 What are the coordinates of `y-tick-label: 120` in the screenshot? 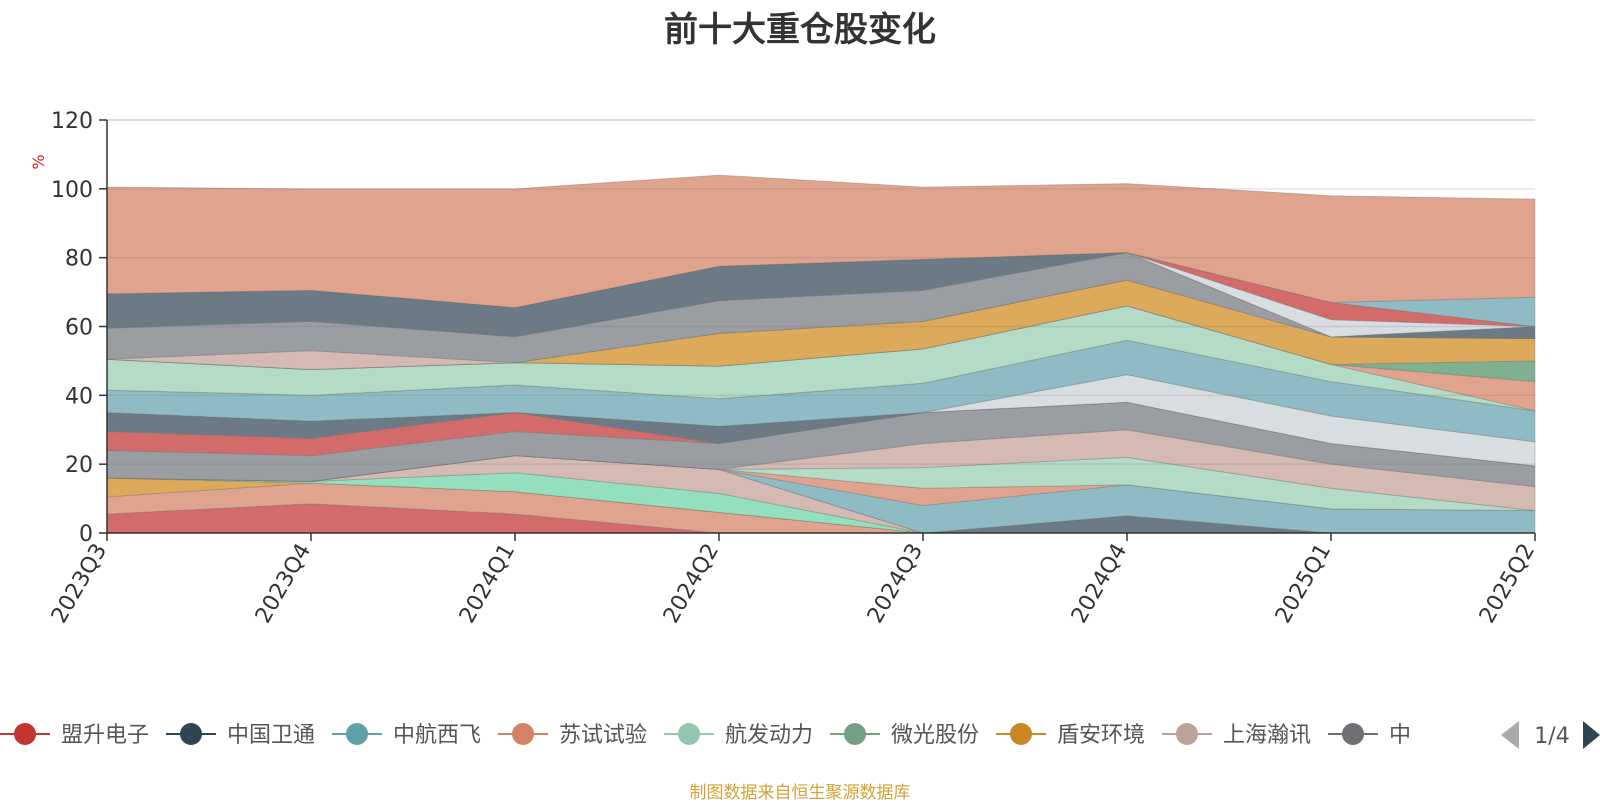 It's located at (72, 121).